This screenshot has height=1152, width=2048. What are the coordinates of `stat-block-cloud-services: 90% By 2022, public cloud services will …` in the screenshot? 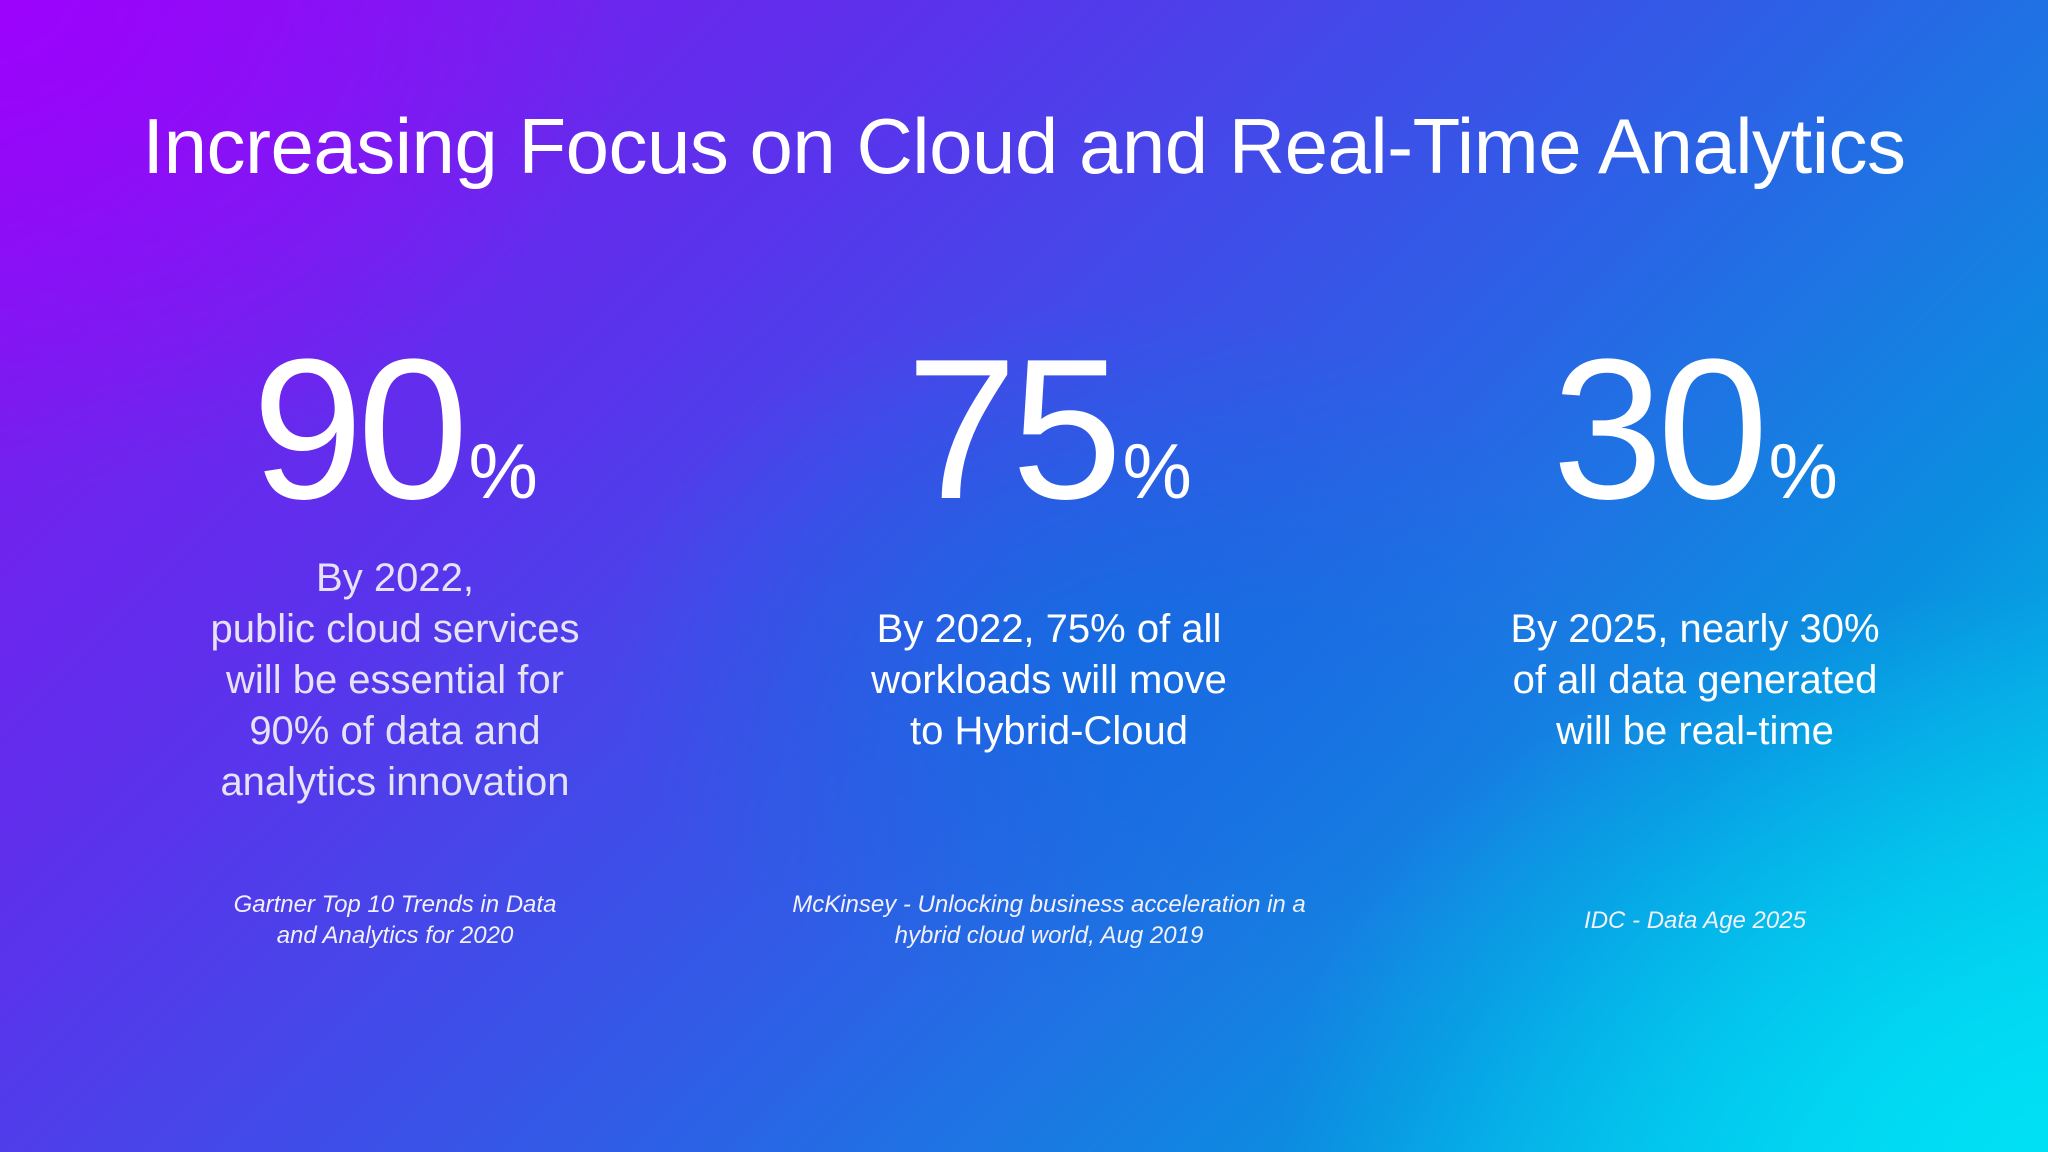 It's located at (395, 640).